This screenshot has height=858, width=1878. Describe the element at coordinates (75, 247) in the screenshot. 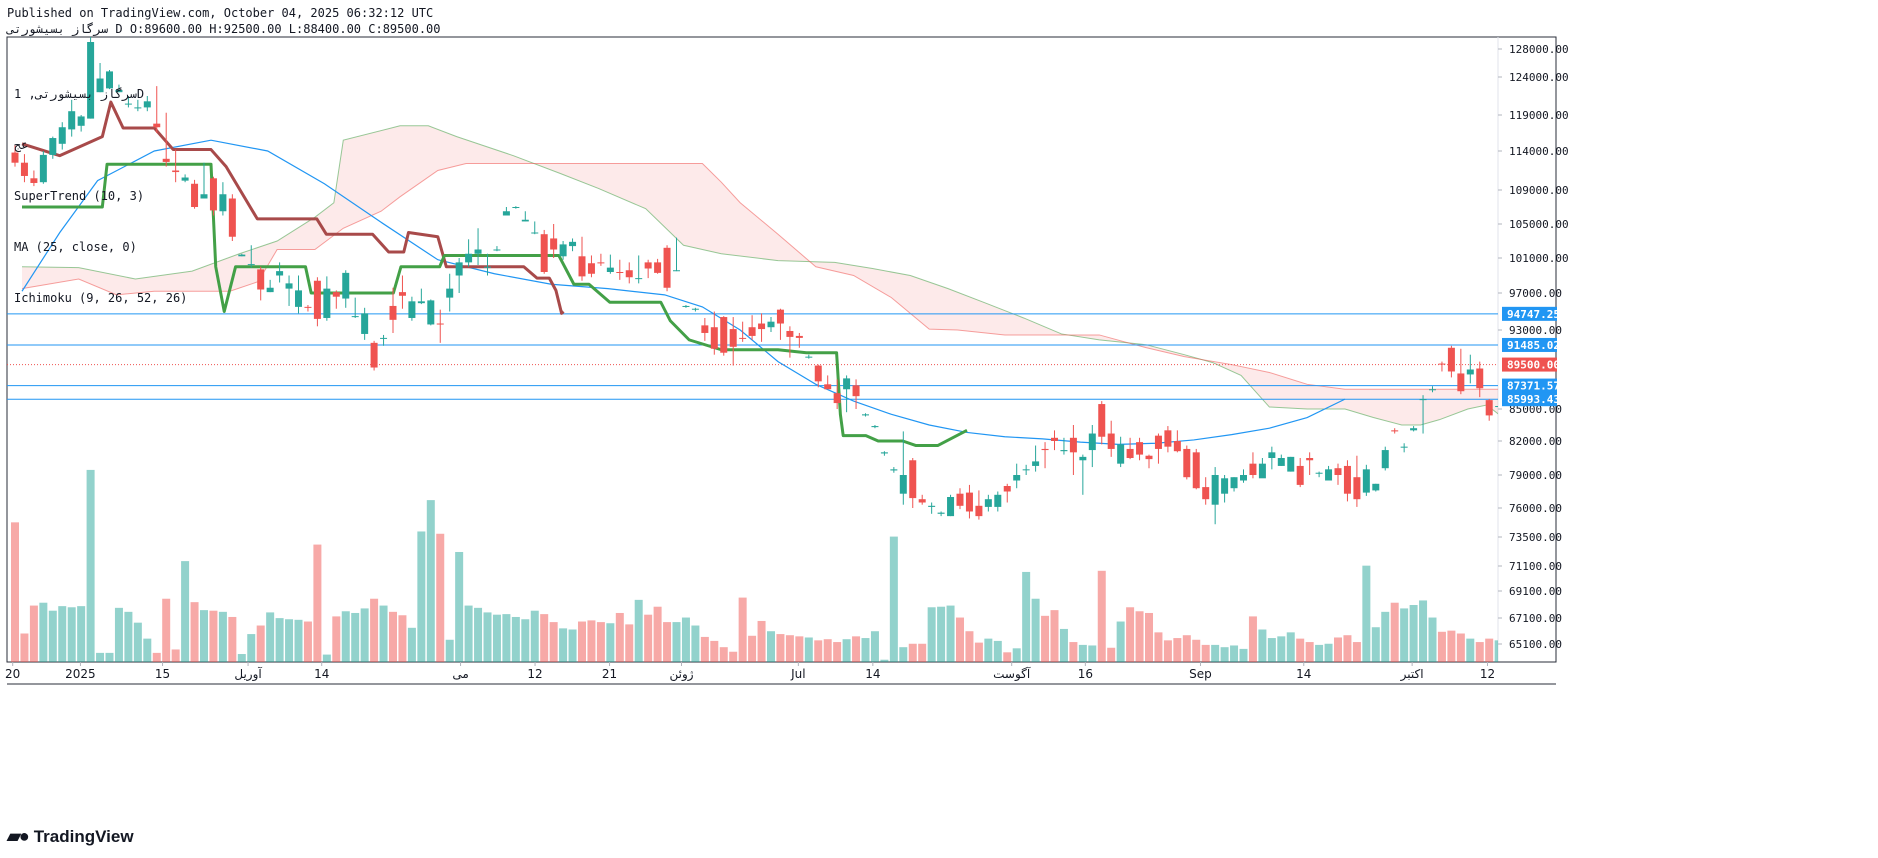

I see `legend-ma: MA (25, close, 0)` at that location.